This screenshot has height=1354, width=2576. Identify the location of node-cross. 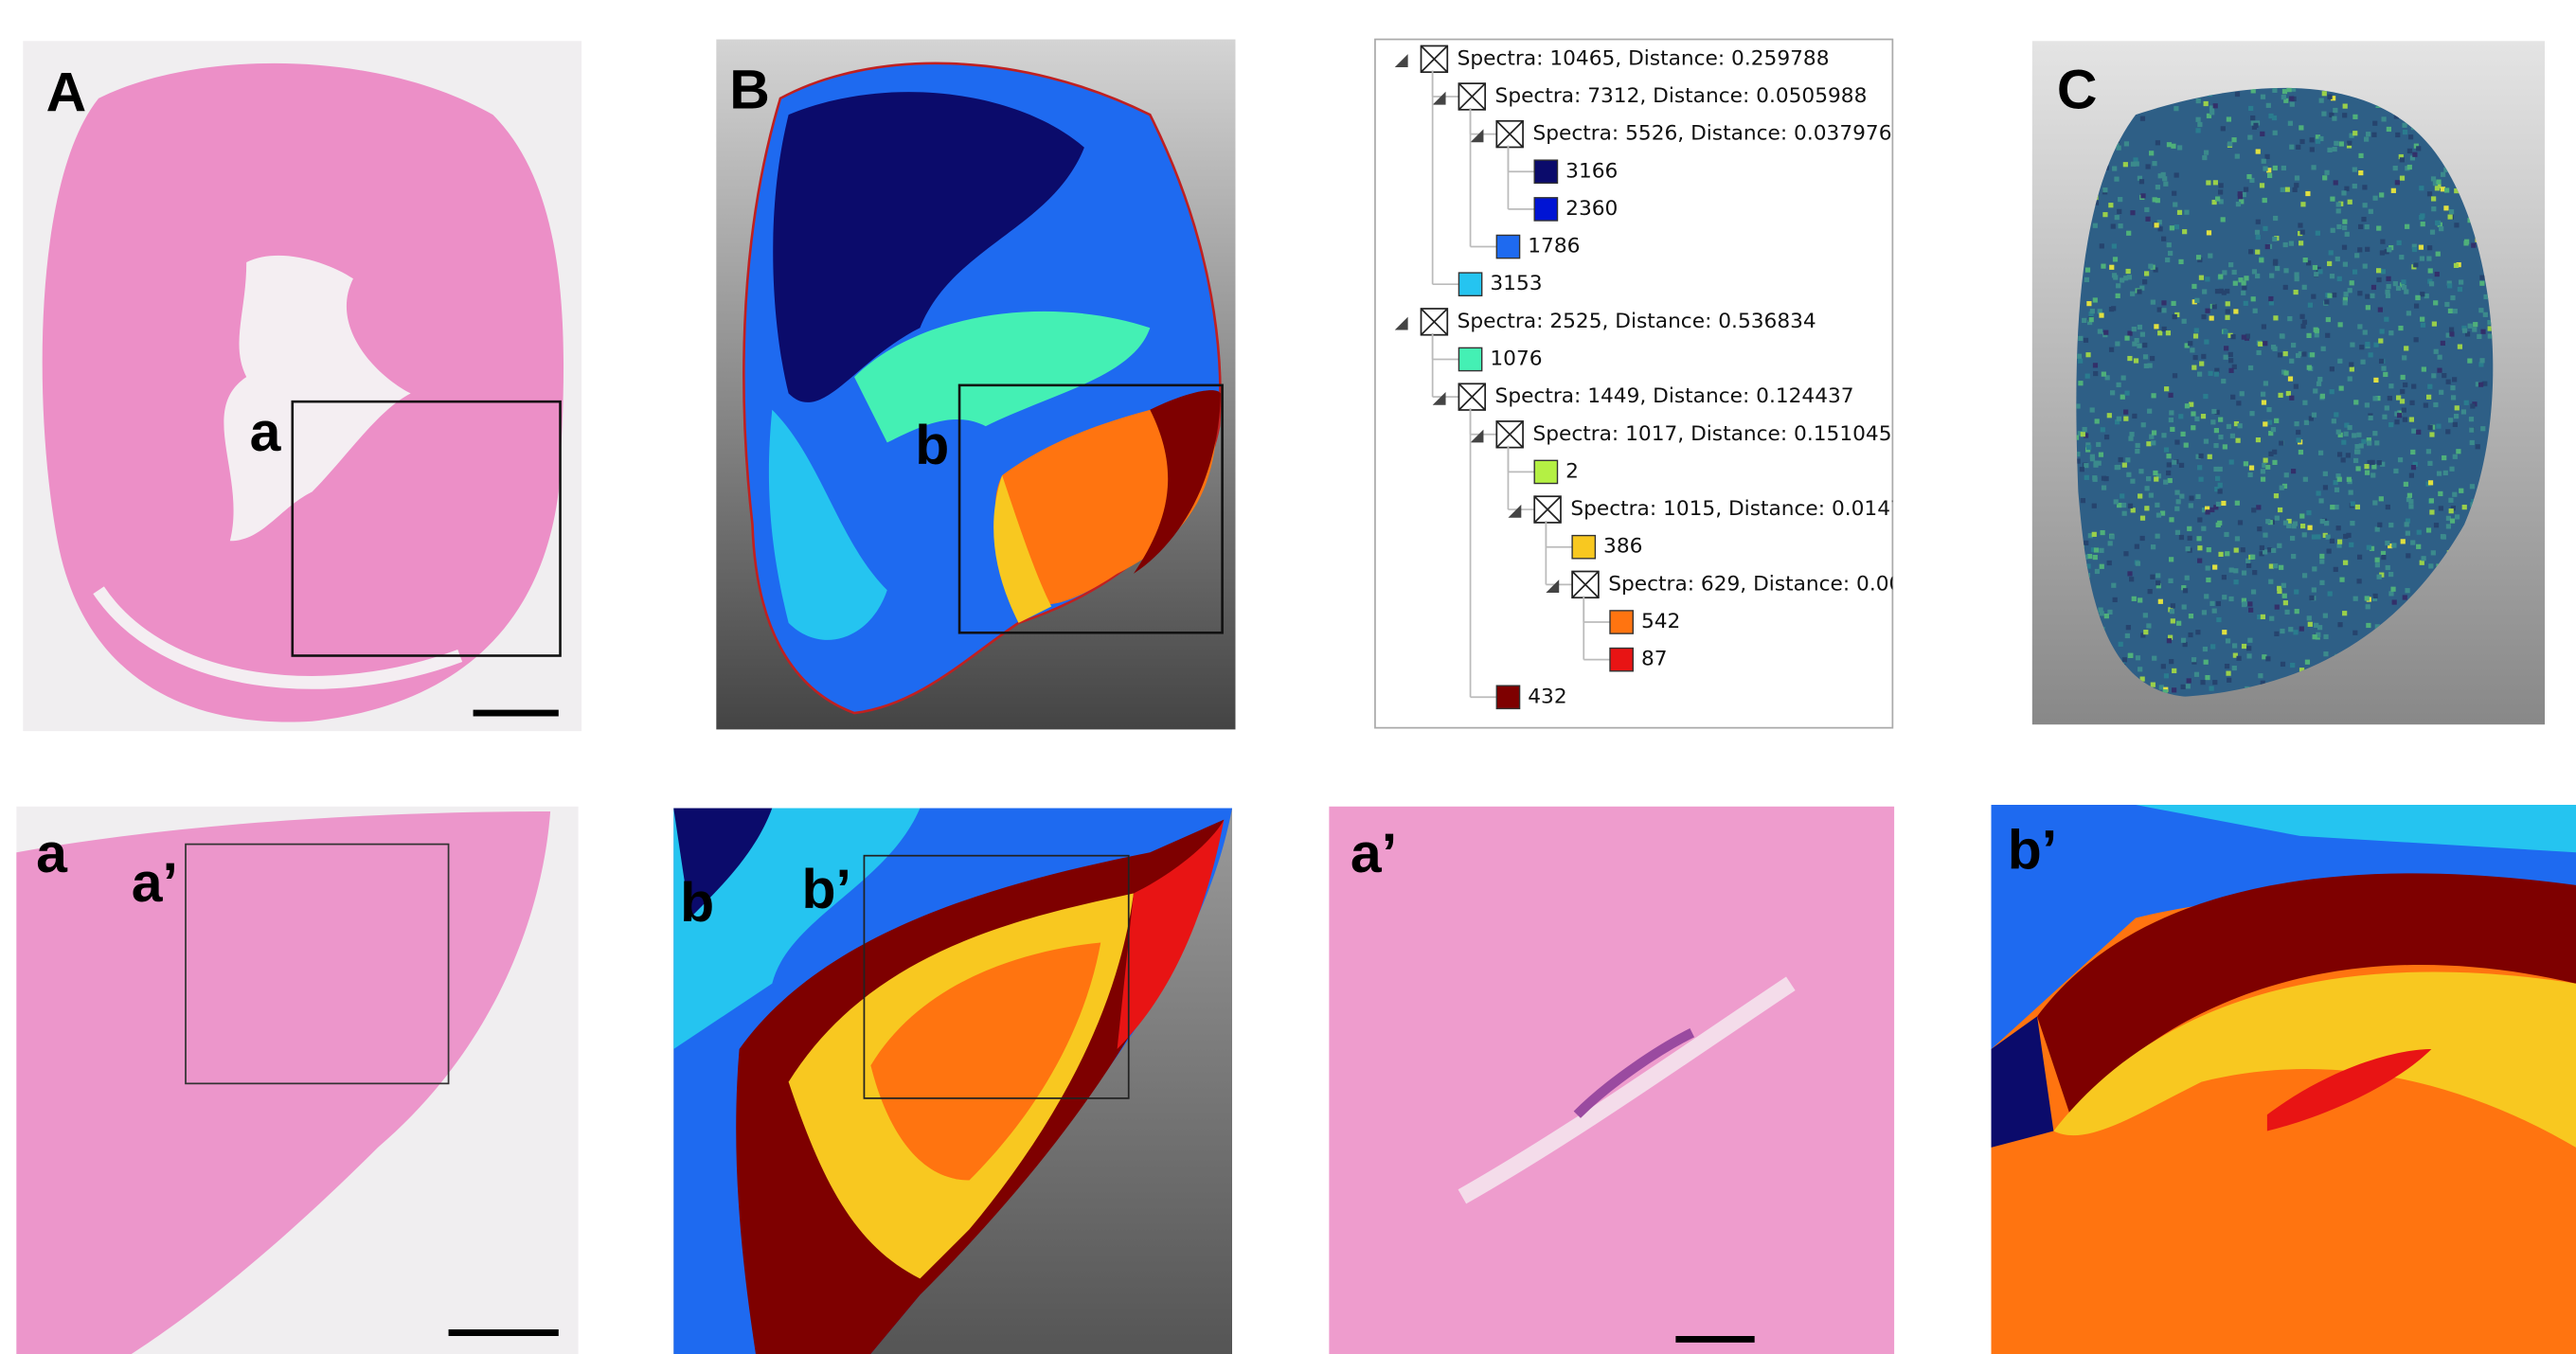
(1585, 584).